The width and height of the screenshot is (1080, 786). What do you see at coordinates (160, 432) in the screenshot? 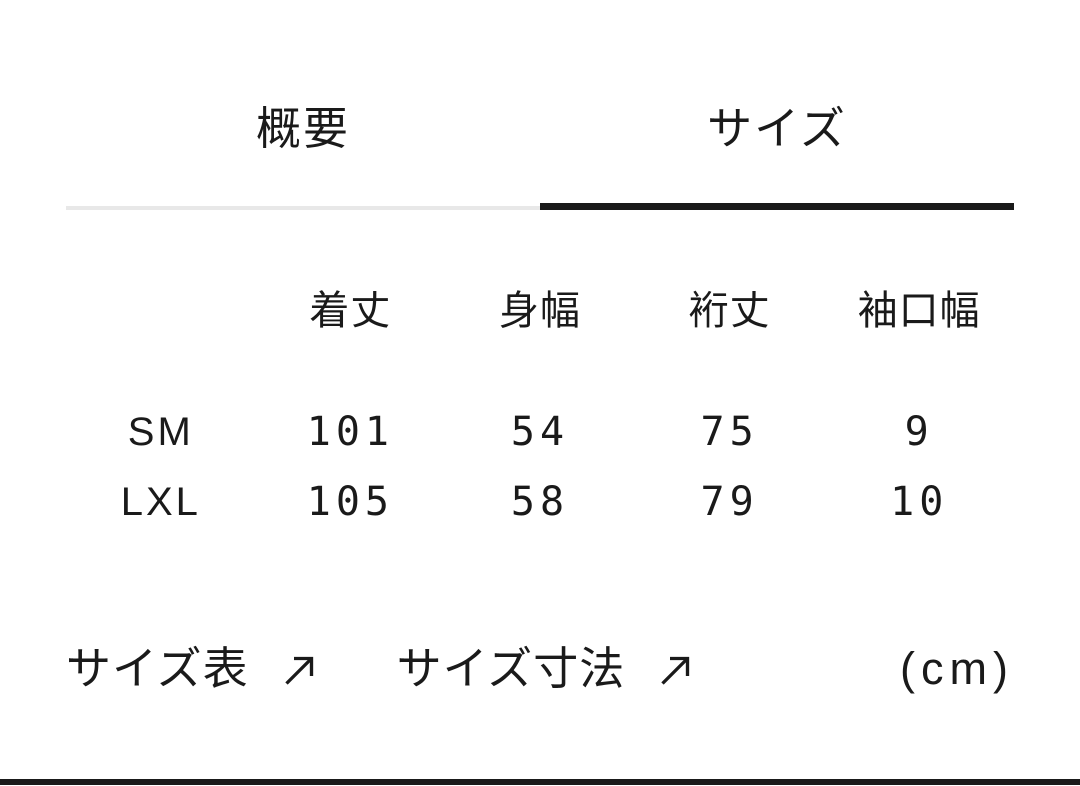
I see `row-label-sm: SM` at bounding box center [160, 432].